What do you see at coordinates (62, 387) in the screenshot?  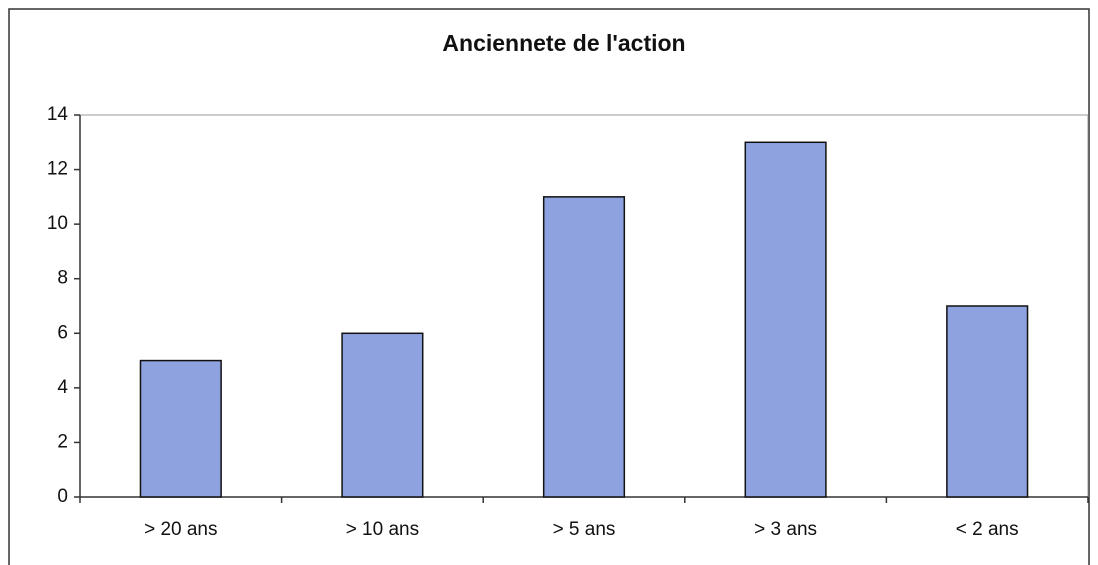 I see `y-tick-label: 4` at bounding box center [62, 387].